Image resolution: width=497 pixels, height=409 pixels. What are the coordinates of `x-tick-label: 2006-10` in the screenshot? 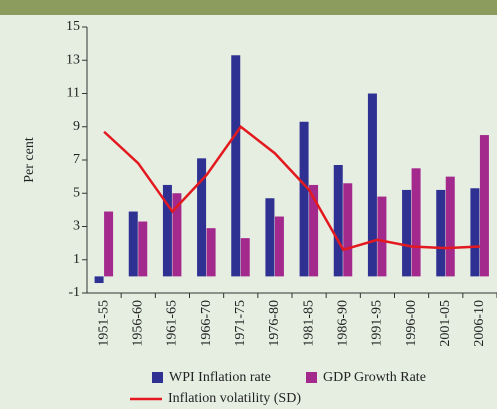 It's located at (479, 323).